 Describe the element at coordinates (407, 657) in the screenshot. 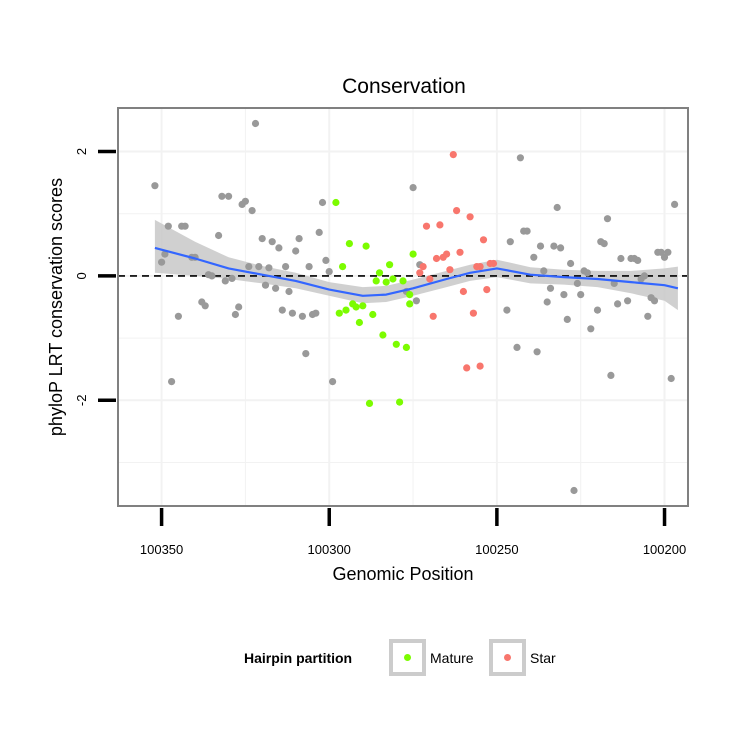

I see `legend-dot-mature` at that location.